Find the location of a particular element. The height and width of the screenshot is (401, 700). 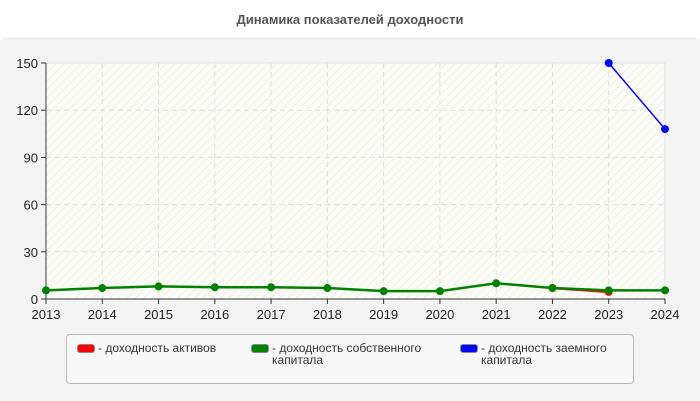

x-tick-label: 2016 is located at coordinates (214, 314).